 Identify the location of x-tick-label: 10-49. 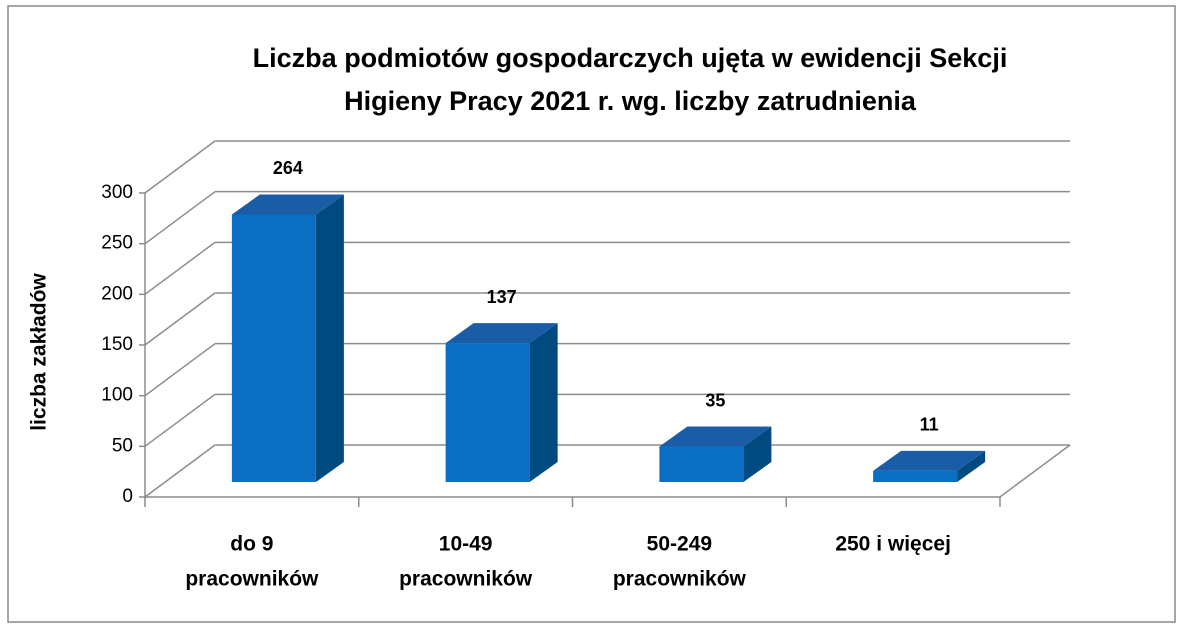
(466, 544).